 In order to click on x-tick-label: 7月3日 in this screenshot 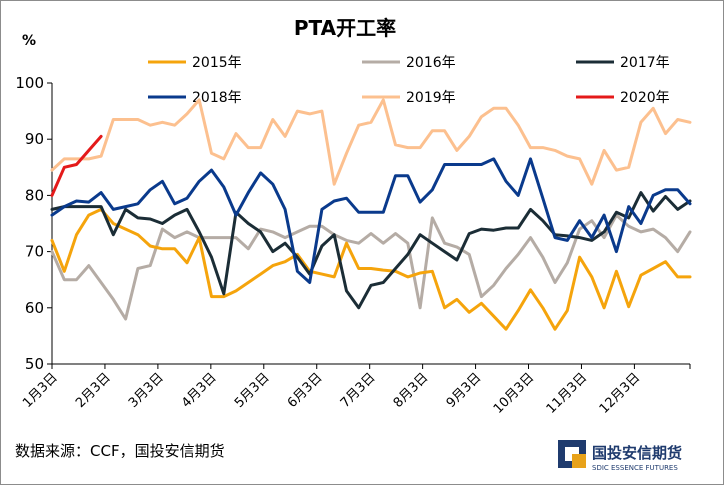, I will do `click(358, 390)`.